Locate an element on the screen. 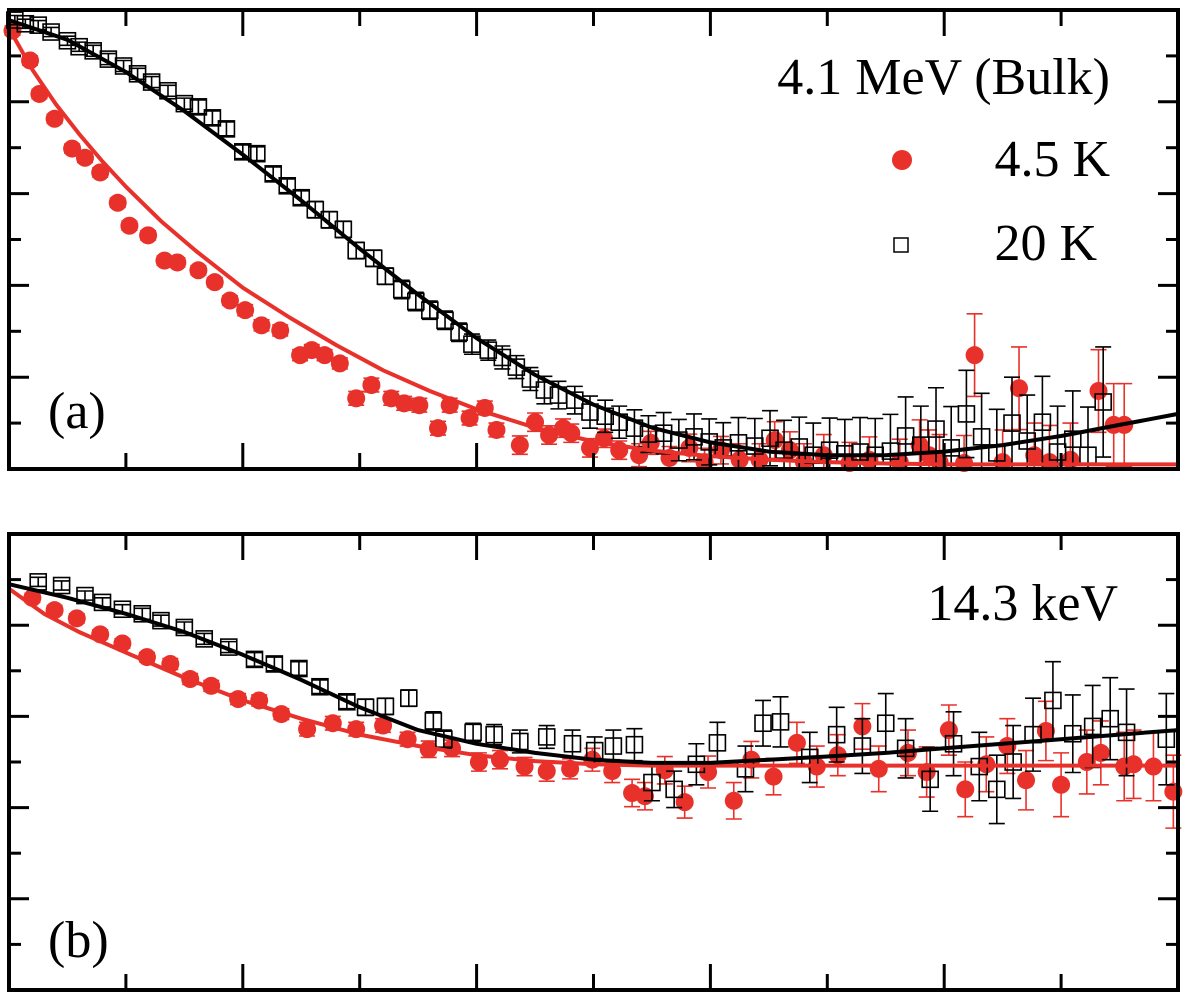 This screenshot has height=1004, width=1190. panel-b-title: 14.3 keV is located at coordinates (1022, 603).